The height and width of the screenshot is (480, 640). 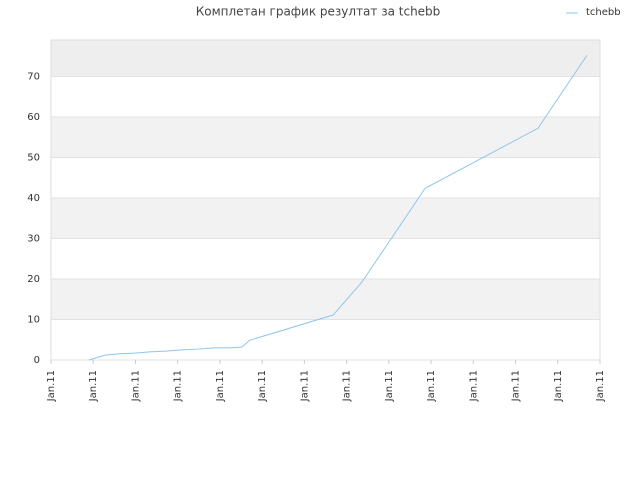 What do you see at coordinates (37, 360) in the screenshot?
I see `y-tick-label: 0` at bounding box center [37, 360].